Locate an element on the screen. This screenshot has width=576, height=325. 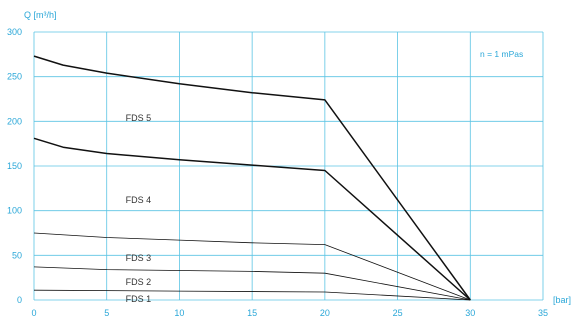
x-tick-label: 10 is located at coordinates (179, 313).